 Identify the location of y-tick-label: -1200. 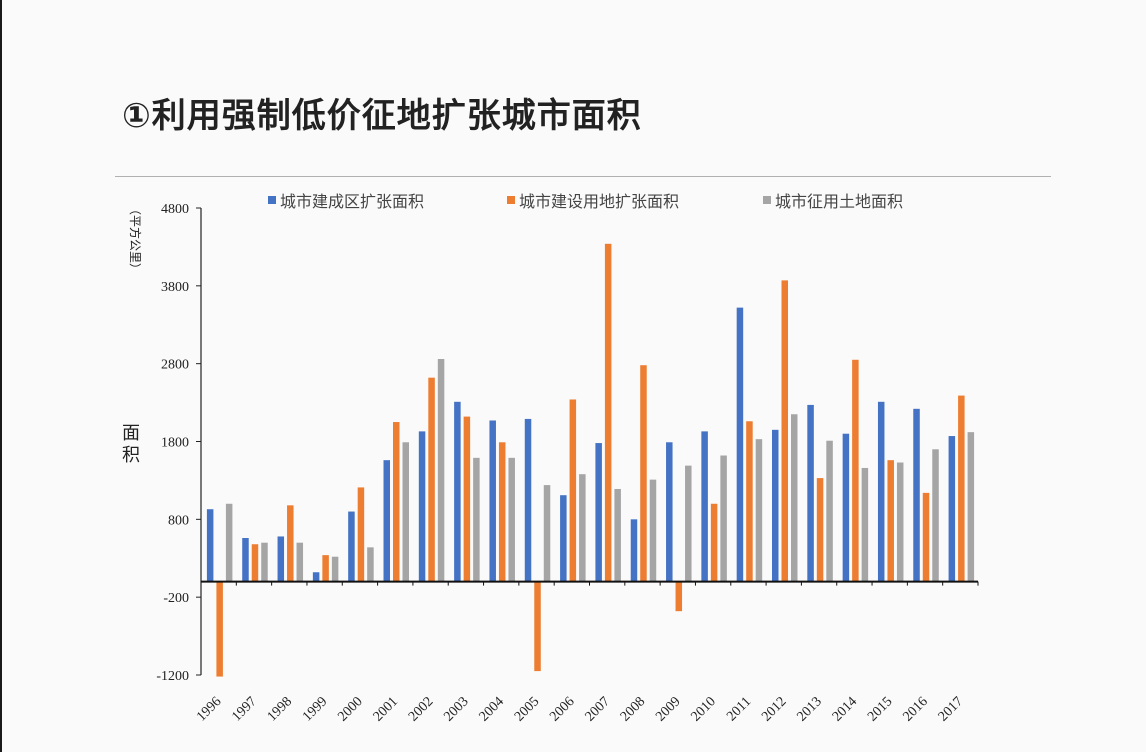
(172, 676).